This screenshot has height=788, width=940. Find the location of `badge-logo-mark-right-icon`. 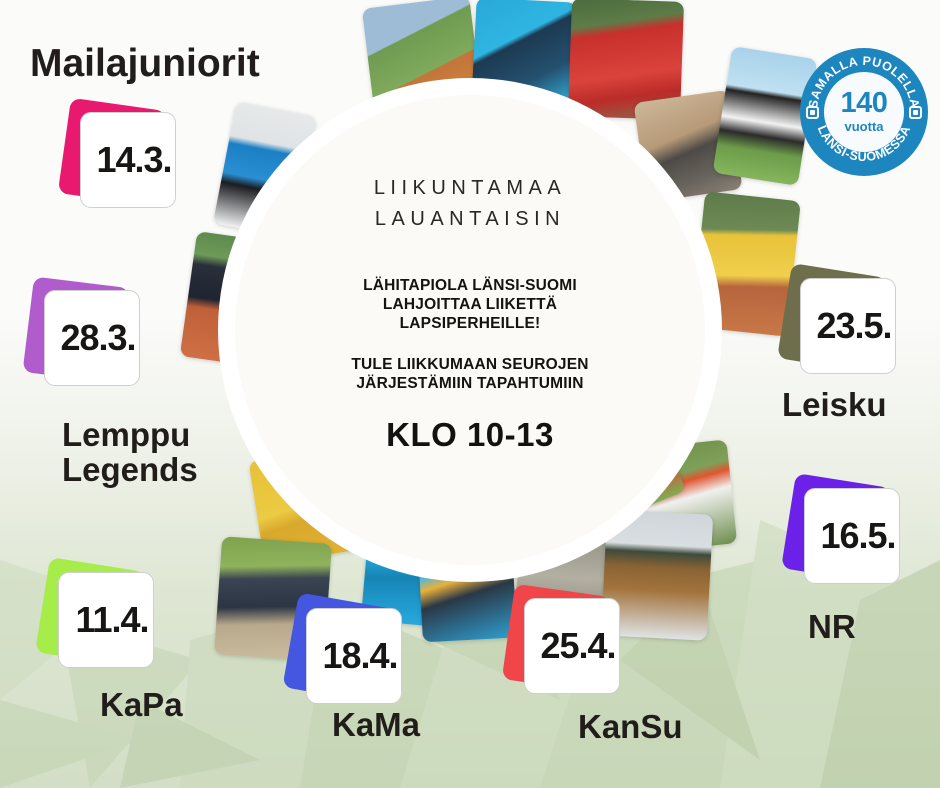

badge-logo-mark-right-icon is located at coordinates (915, 112).